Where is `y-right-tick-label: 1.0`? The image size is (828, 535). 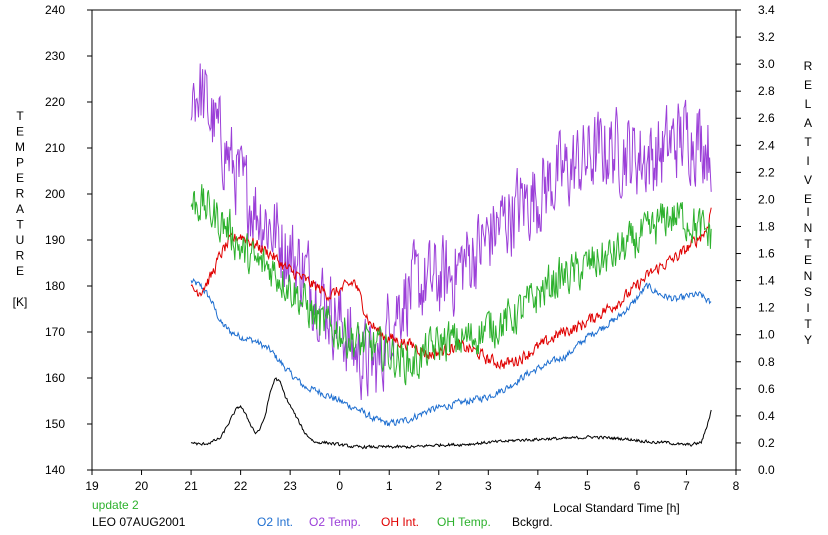 y-right-tick-label: 1.0 is located at coordinates (766, 335).